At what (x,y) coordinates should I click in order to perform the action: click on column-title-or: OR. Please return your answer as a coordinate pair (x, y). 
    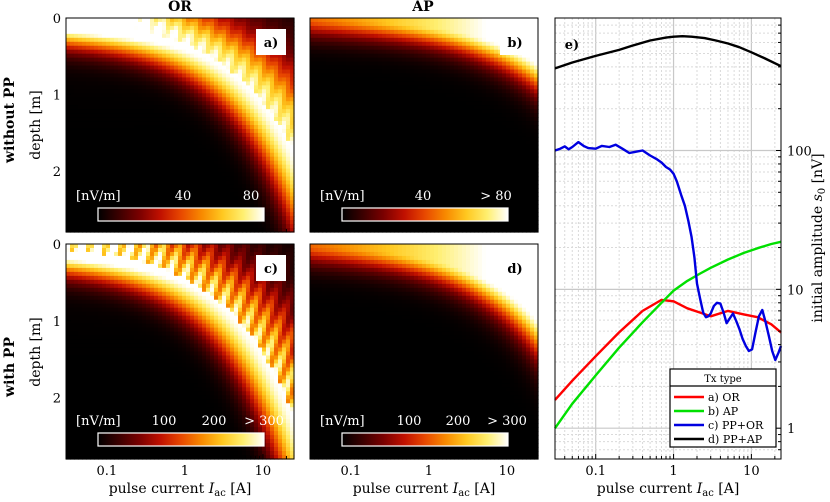
    Looking at the image, I should click on (180, 7).